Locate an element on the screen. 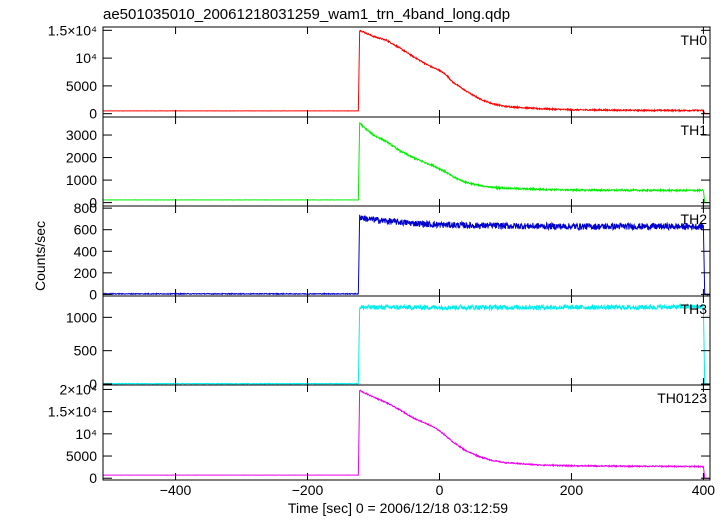 The height and width of the screenshot is (521, 724). panel-label-th3: TH3 is located at coordinates (694, 309).